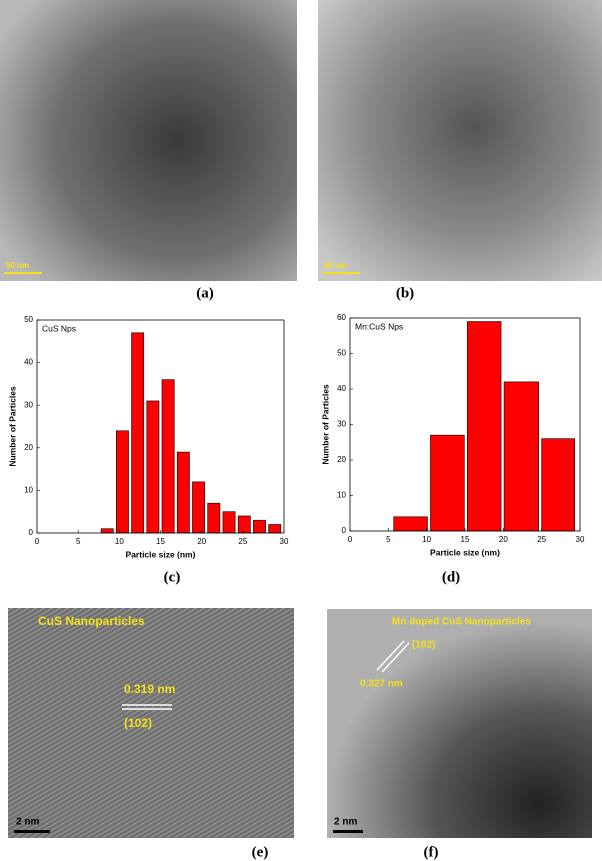 This screenshot has height=861, width=602. What do you see at coordinates (381, 684) in the screenshot?
I see `spacing-label: 0.327 nm` at bounding box center [381, 684].